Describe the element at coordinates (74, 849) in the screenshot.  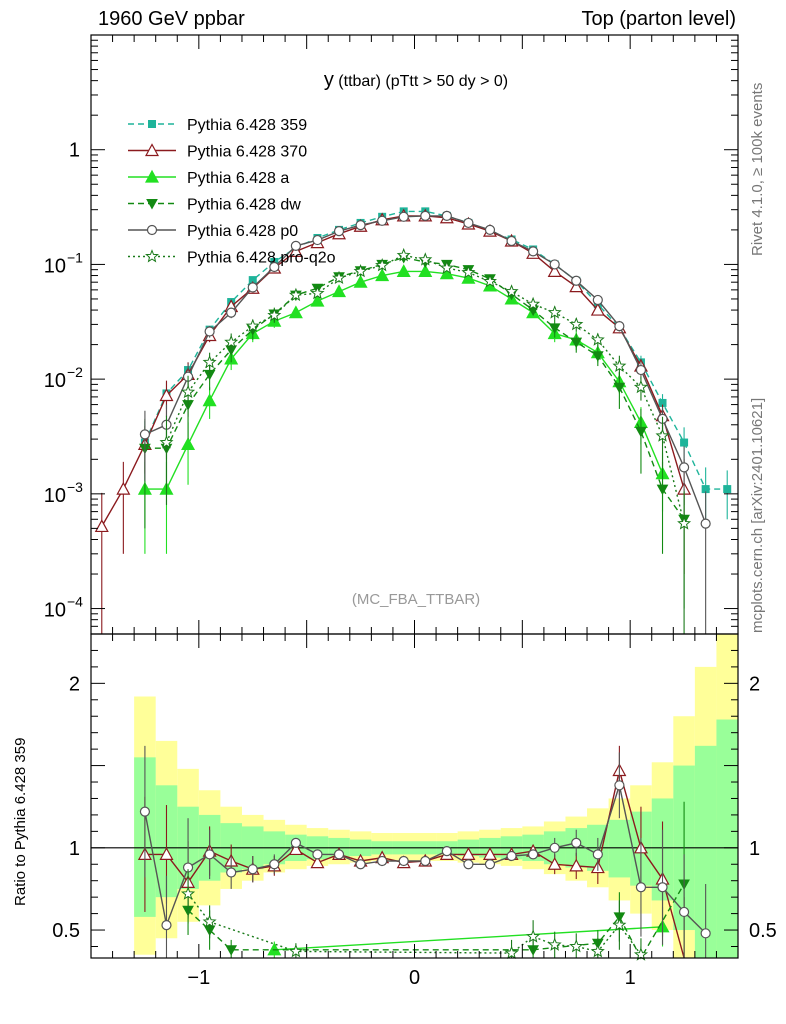
I see `y-tick-label: 1` at that location.